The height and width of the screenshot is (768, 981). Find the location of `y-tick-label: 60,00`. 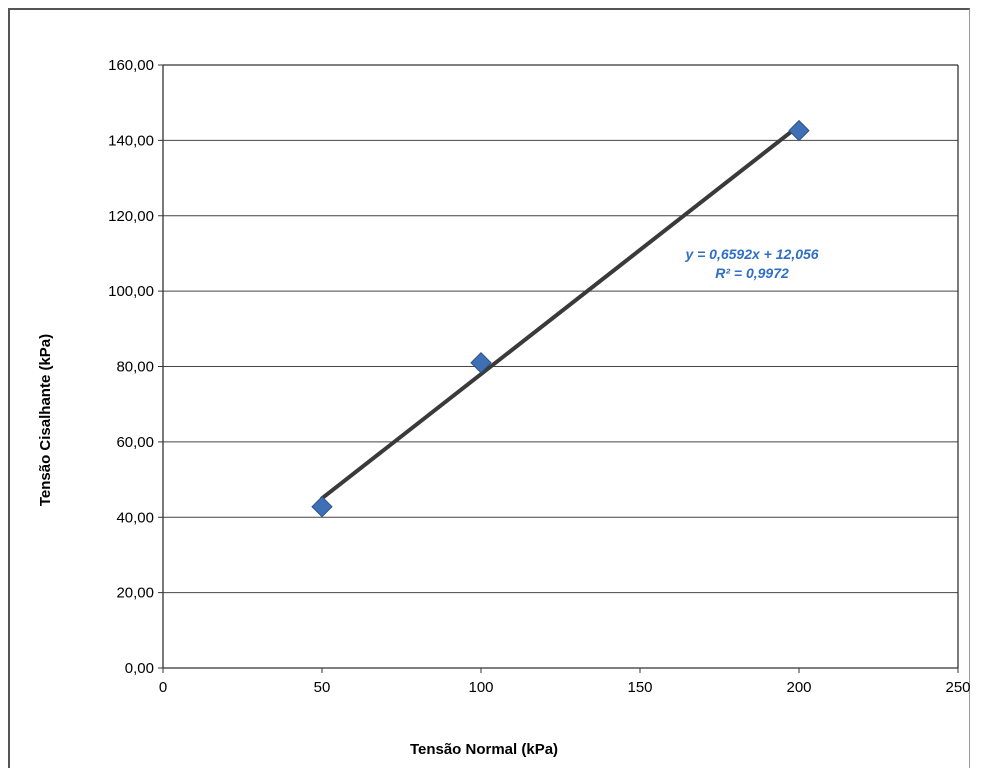

y-tick-label: 60,00 is located at coordinates (135, 442).